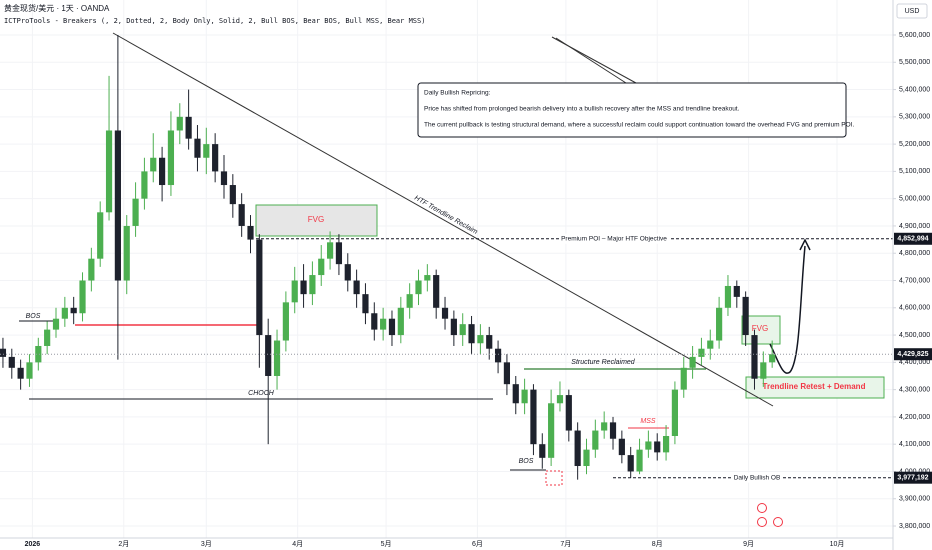  I want to click on fvg-zone, so click(316, 220).